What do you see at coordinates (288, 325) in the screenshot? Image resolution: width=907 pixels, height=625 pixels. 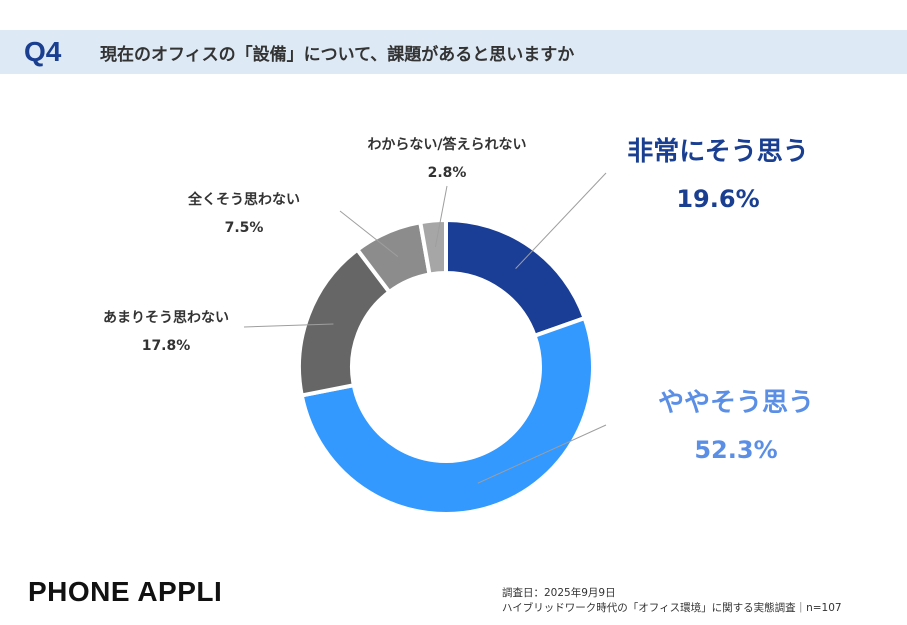 I see `leader-line-not-really` at bounding box center [288, 325].